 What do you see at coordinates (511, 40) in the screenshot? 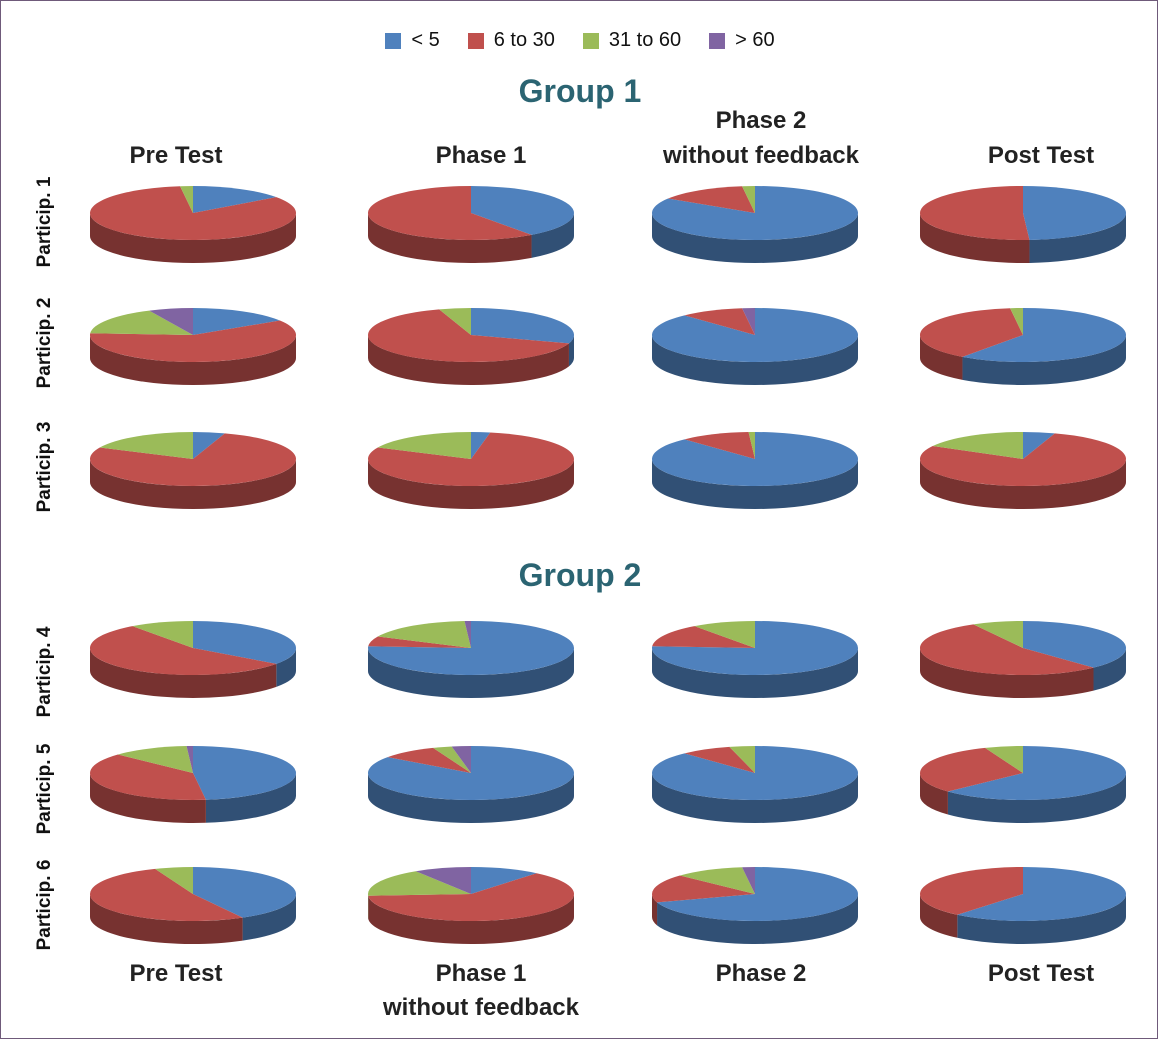
I see `legend-entry: 6 to 30` at bounding box center [511, 40].